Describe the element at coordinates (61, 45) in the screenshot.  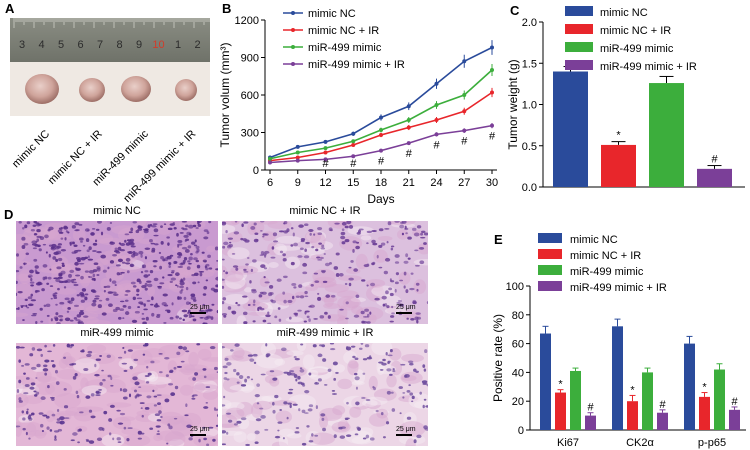
I see `ruler-number: 5` at that location.